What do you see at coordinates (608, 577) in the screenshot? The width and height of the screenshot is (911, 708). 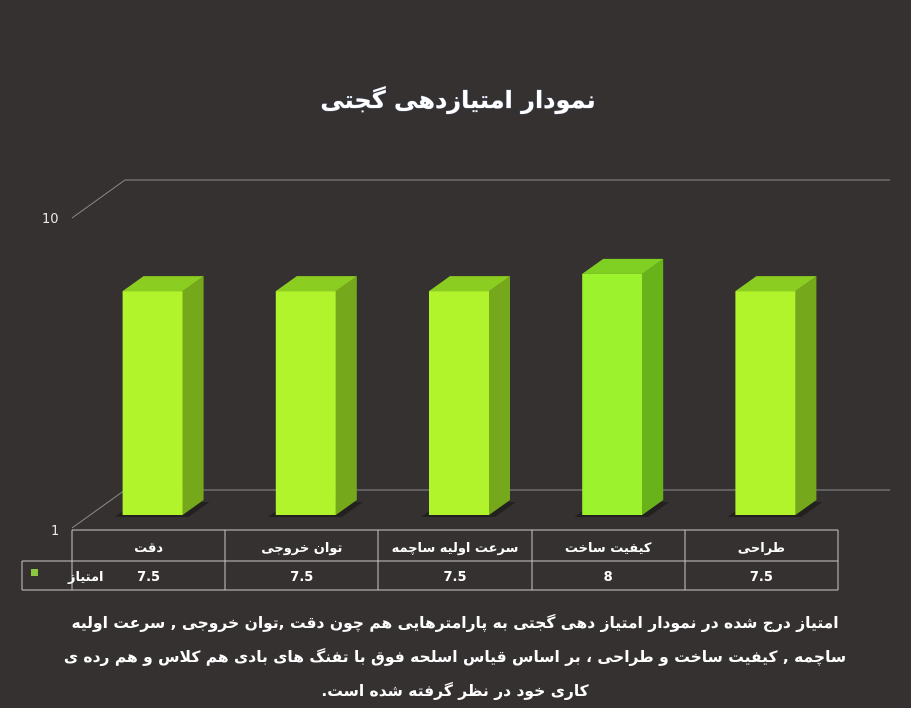 I see `value-label: 8` at bounding box center [608, 577].